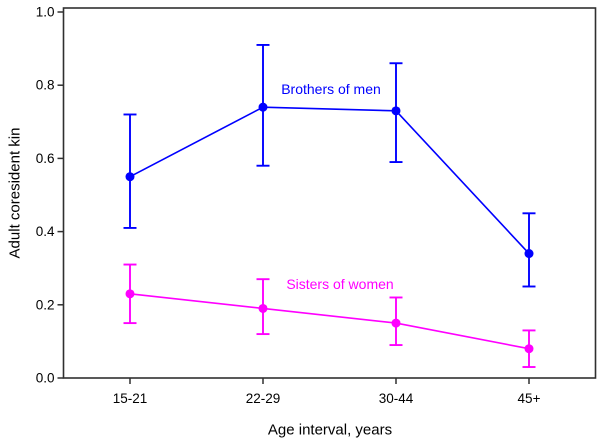 This screenshot has width=600, height=445. Describe the element at coordinates (45, 231) in the screenshot. I see `y-tick-label: 0.4` at that location.